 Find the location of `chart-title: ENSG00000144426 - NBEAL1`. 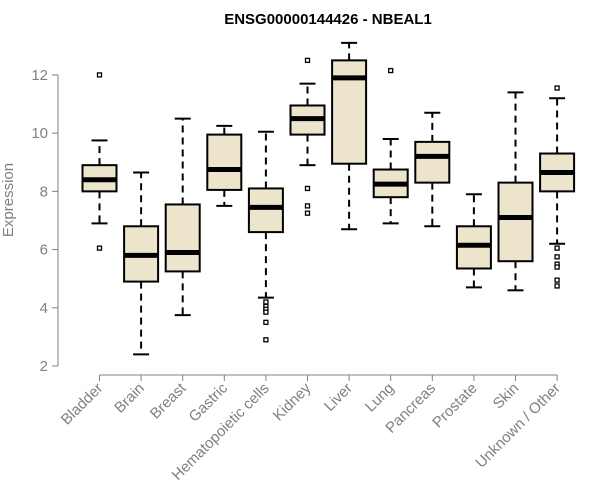

chart-title: ENSG00000144426 - NBEAL1 is located at coordinates (328, 19).